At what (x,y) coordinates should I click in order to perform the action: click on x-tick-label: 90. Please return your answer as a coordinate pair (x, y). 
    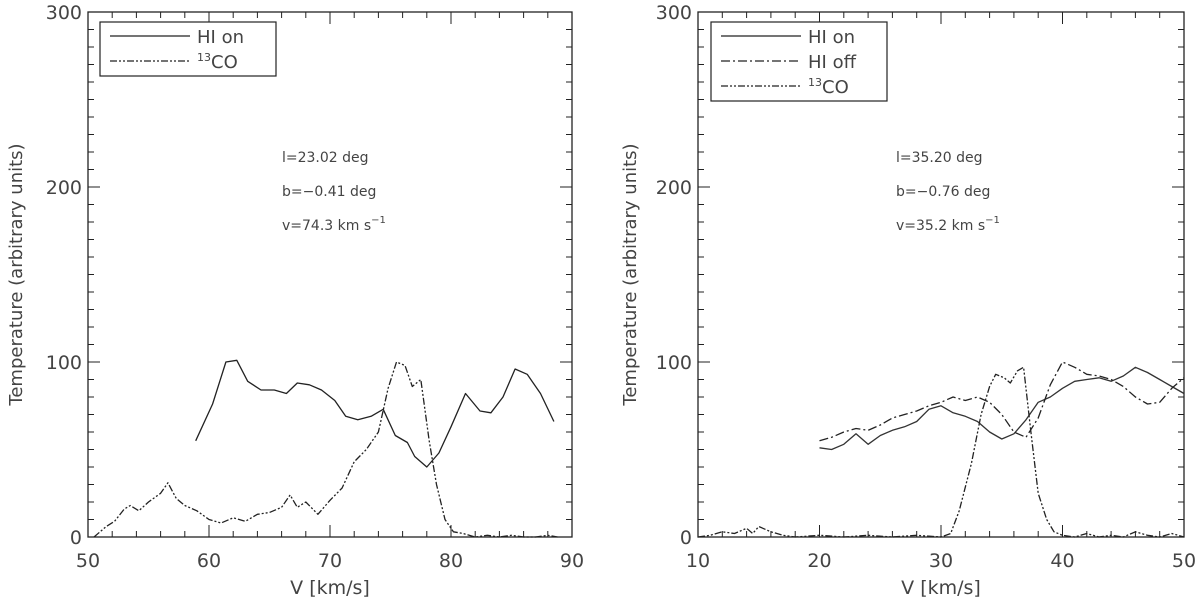
    Looking at the image, I should click on (572, 561).